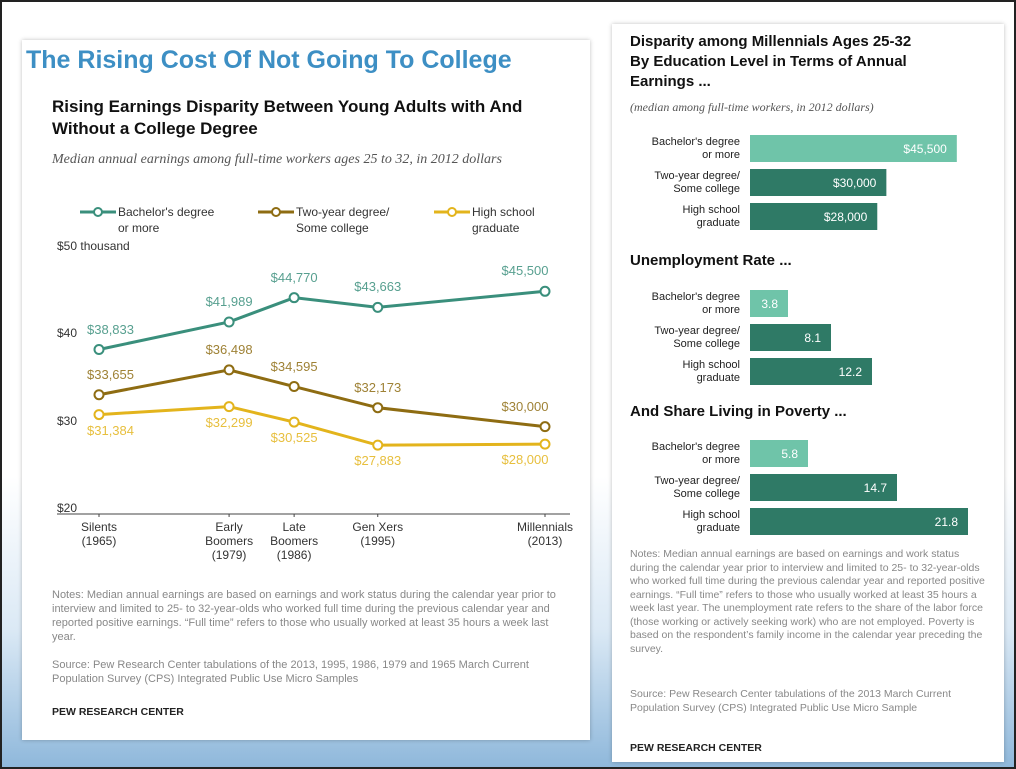 Image resolution: width=1016 pixels, height=769 pixels. I want to click on data-label: $34,595, so click(294, 366).